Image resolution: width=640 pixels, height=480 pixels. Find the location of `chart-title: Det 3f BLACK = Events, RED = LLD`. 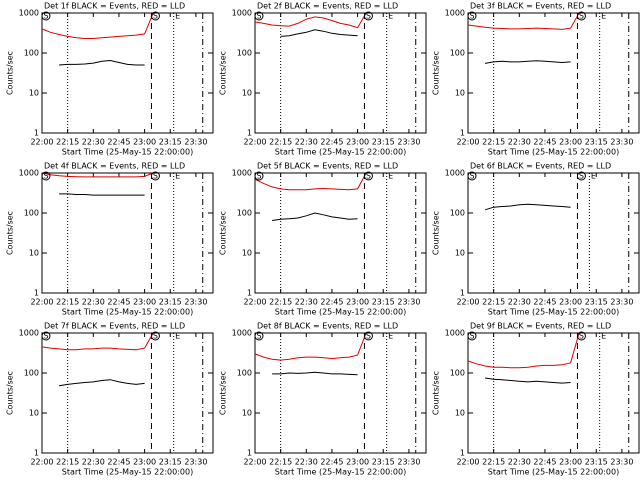

chart-title: Det 3f BLACK = Events, RED = LLD is located at coordinates (540, 6).